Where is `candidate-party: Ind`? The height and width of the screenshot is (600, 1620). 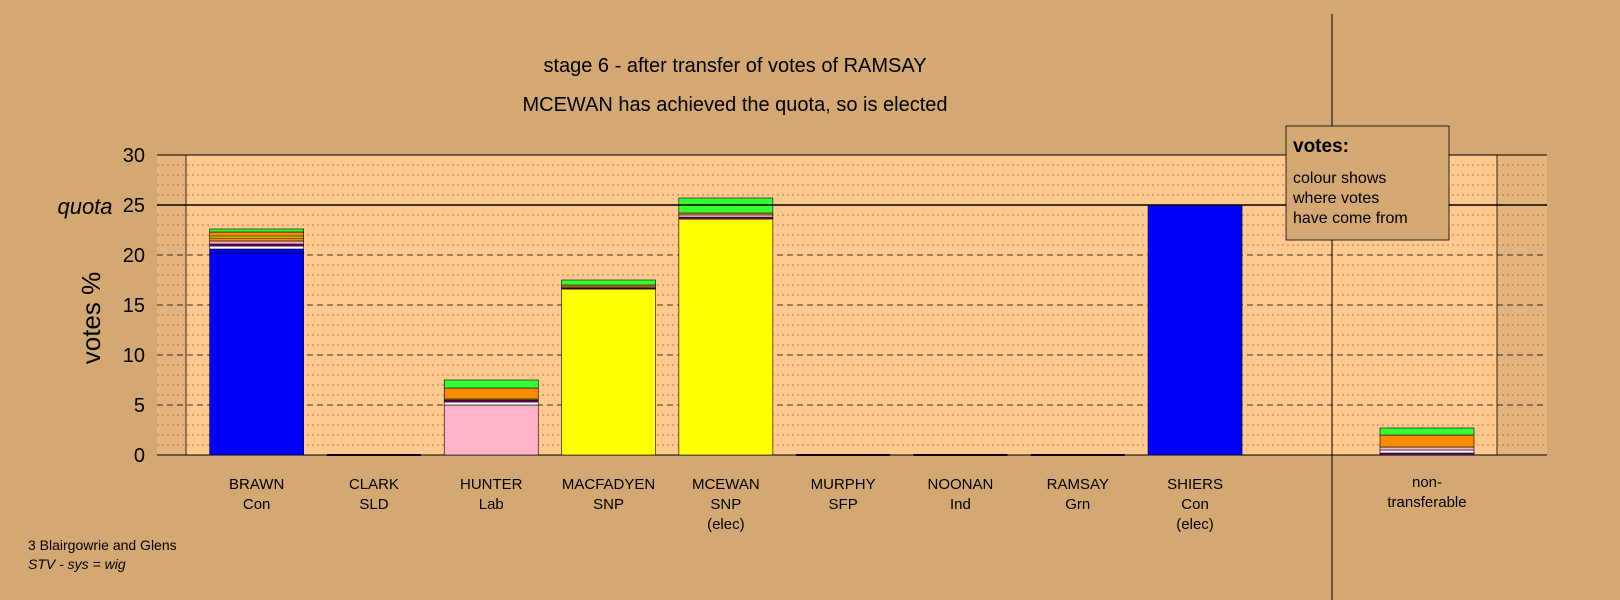 candidate-party: Ind is located at coordinates (960, 504).